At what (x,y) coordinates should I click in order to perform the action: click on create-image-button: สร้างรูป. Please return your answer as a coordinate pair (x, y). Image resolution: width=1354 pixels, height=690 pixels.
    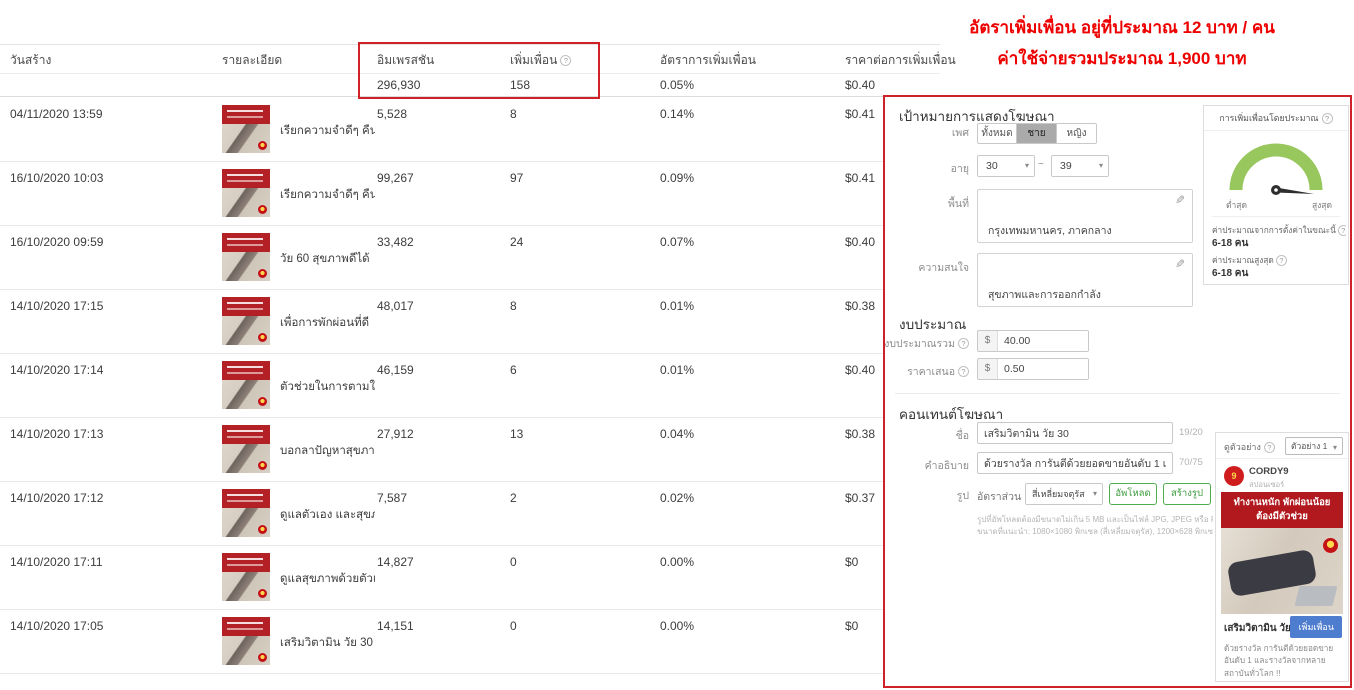
    Looking at the image, I should click on (1187, 494).